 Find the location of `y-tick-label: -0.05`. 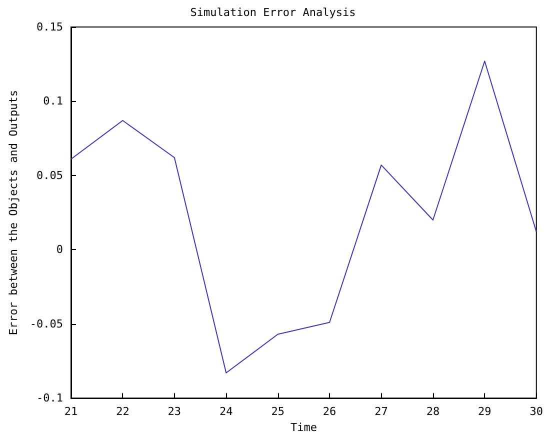

y-tick-label: -0.05 is located at coordinates (47, 323).